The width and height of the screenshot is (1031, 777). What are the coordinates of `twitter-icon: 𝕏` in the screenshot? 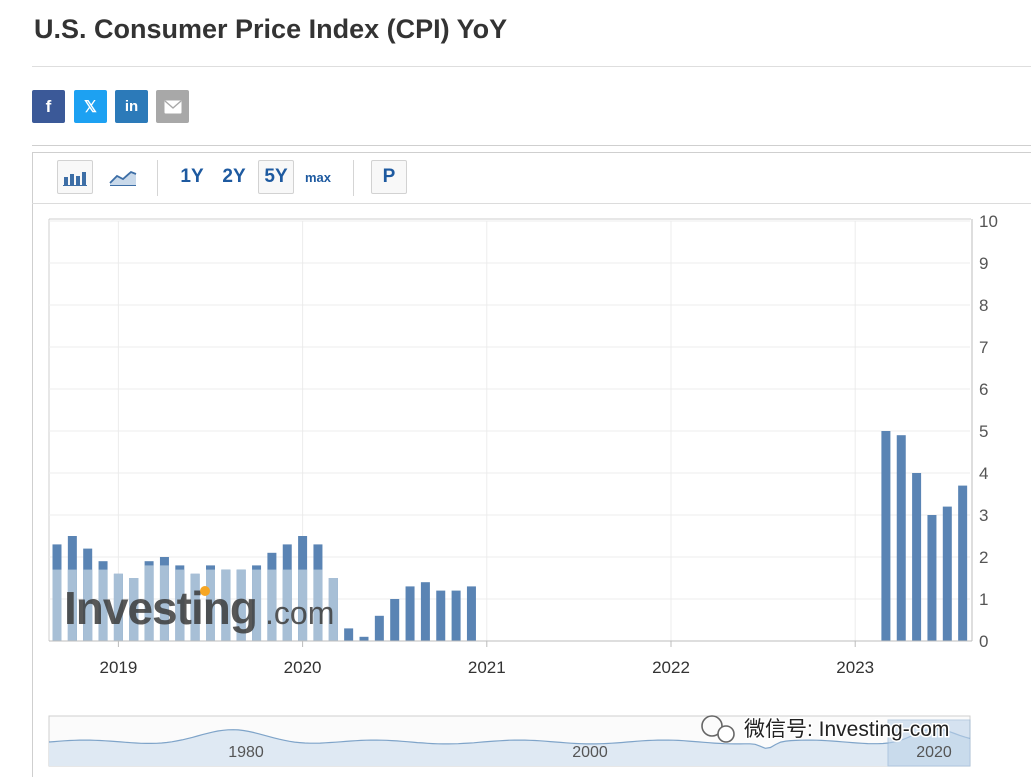 It's located at (90, 107).